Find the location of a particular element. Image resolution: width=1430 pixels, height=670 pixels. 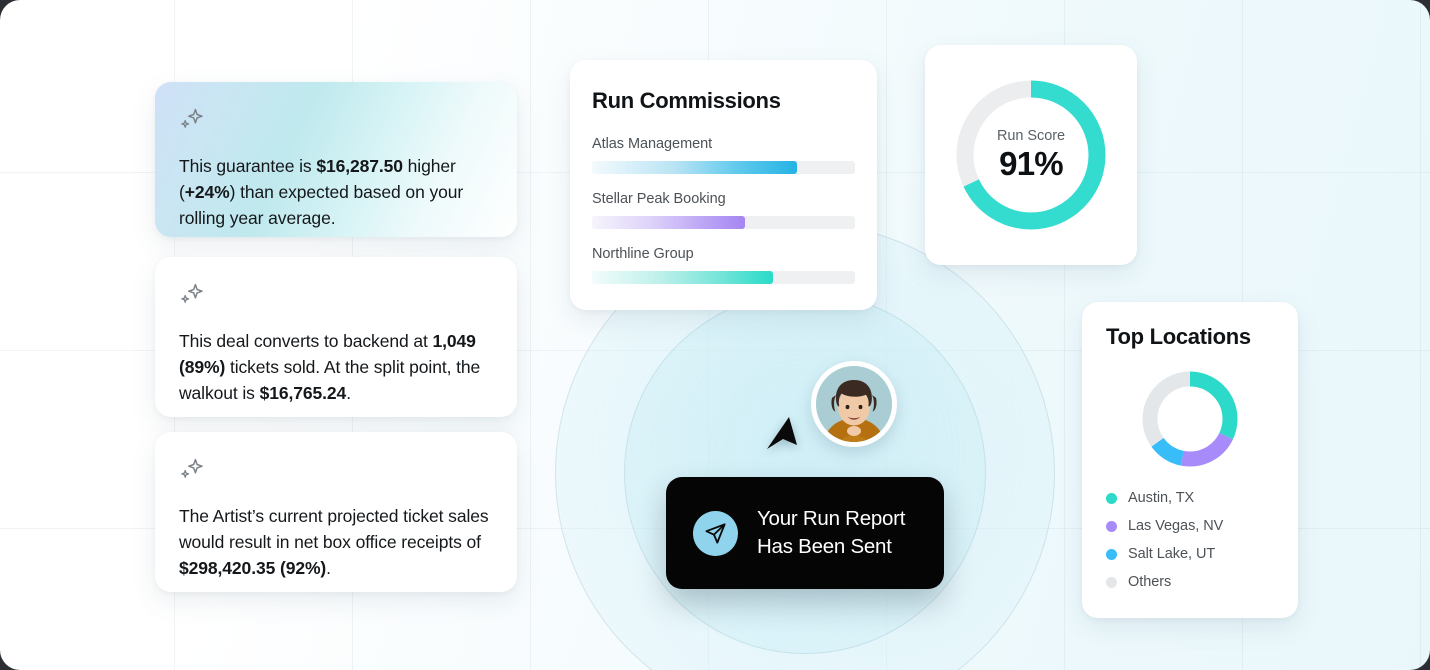

legend-label: Salt Lake, UT is located at coordinates (1172, 554).